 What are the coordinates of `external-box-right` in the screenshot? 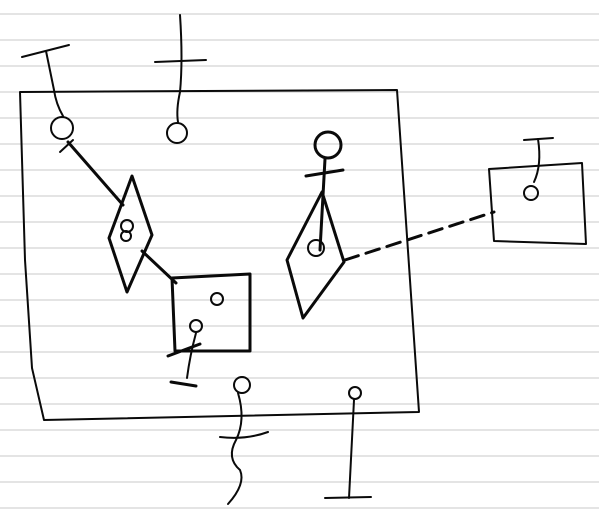 It's located at (537, 191).